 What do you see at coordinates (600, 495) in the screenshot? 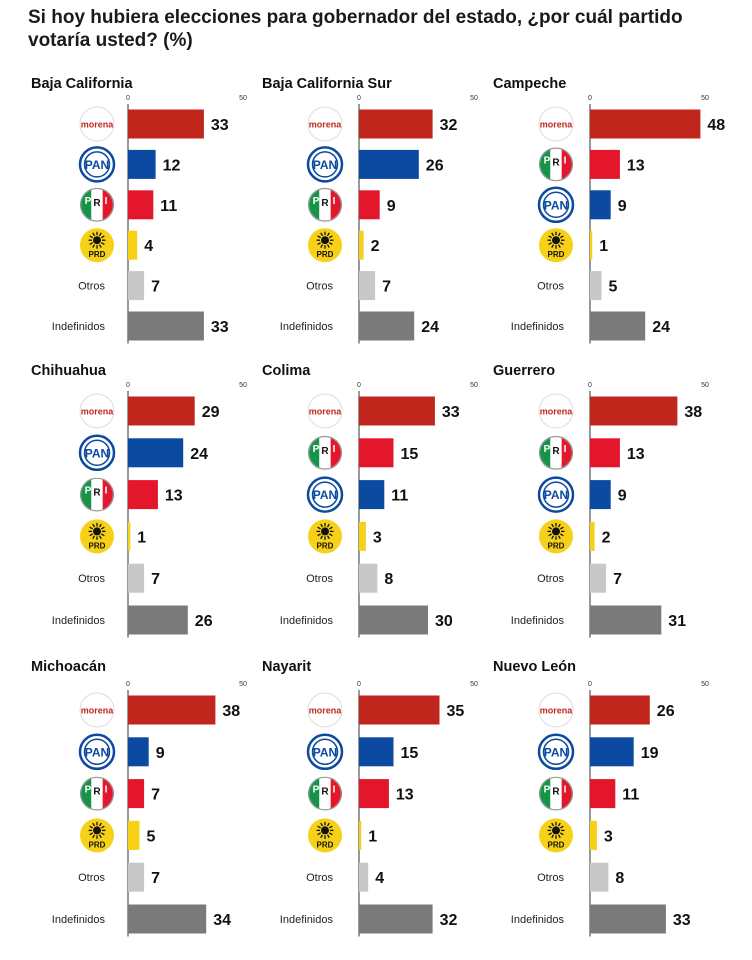
I see `bar-pan` at bounding box center [600, 495].